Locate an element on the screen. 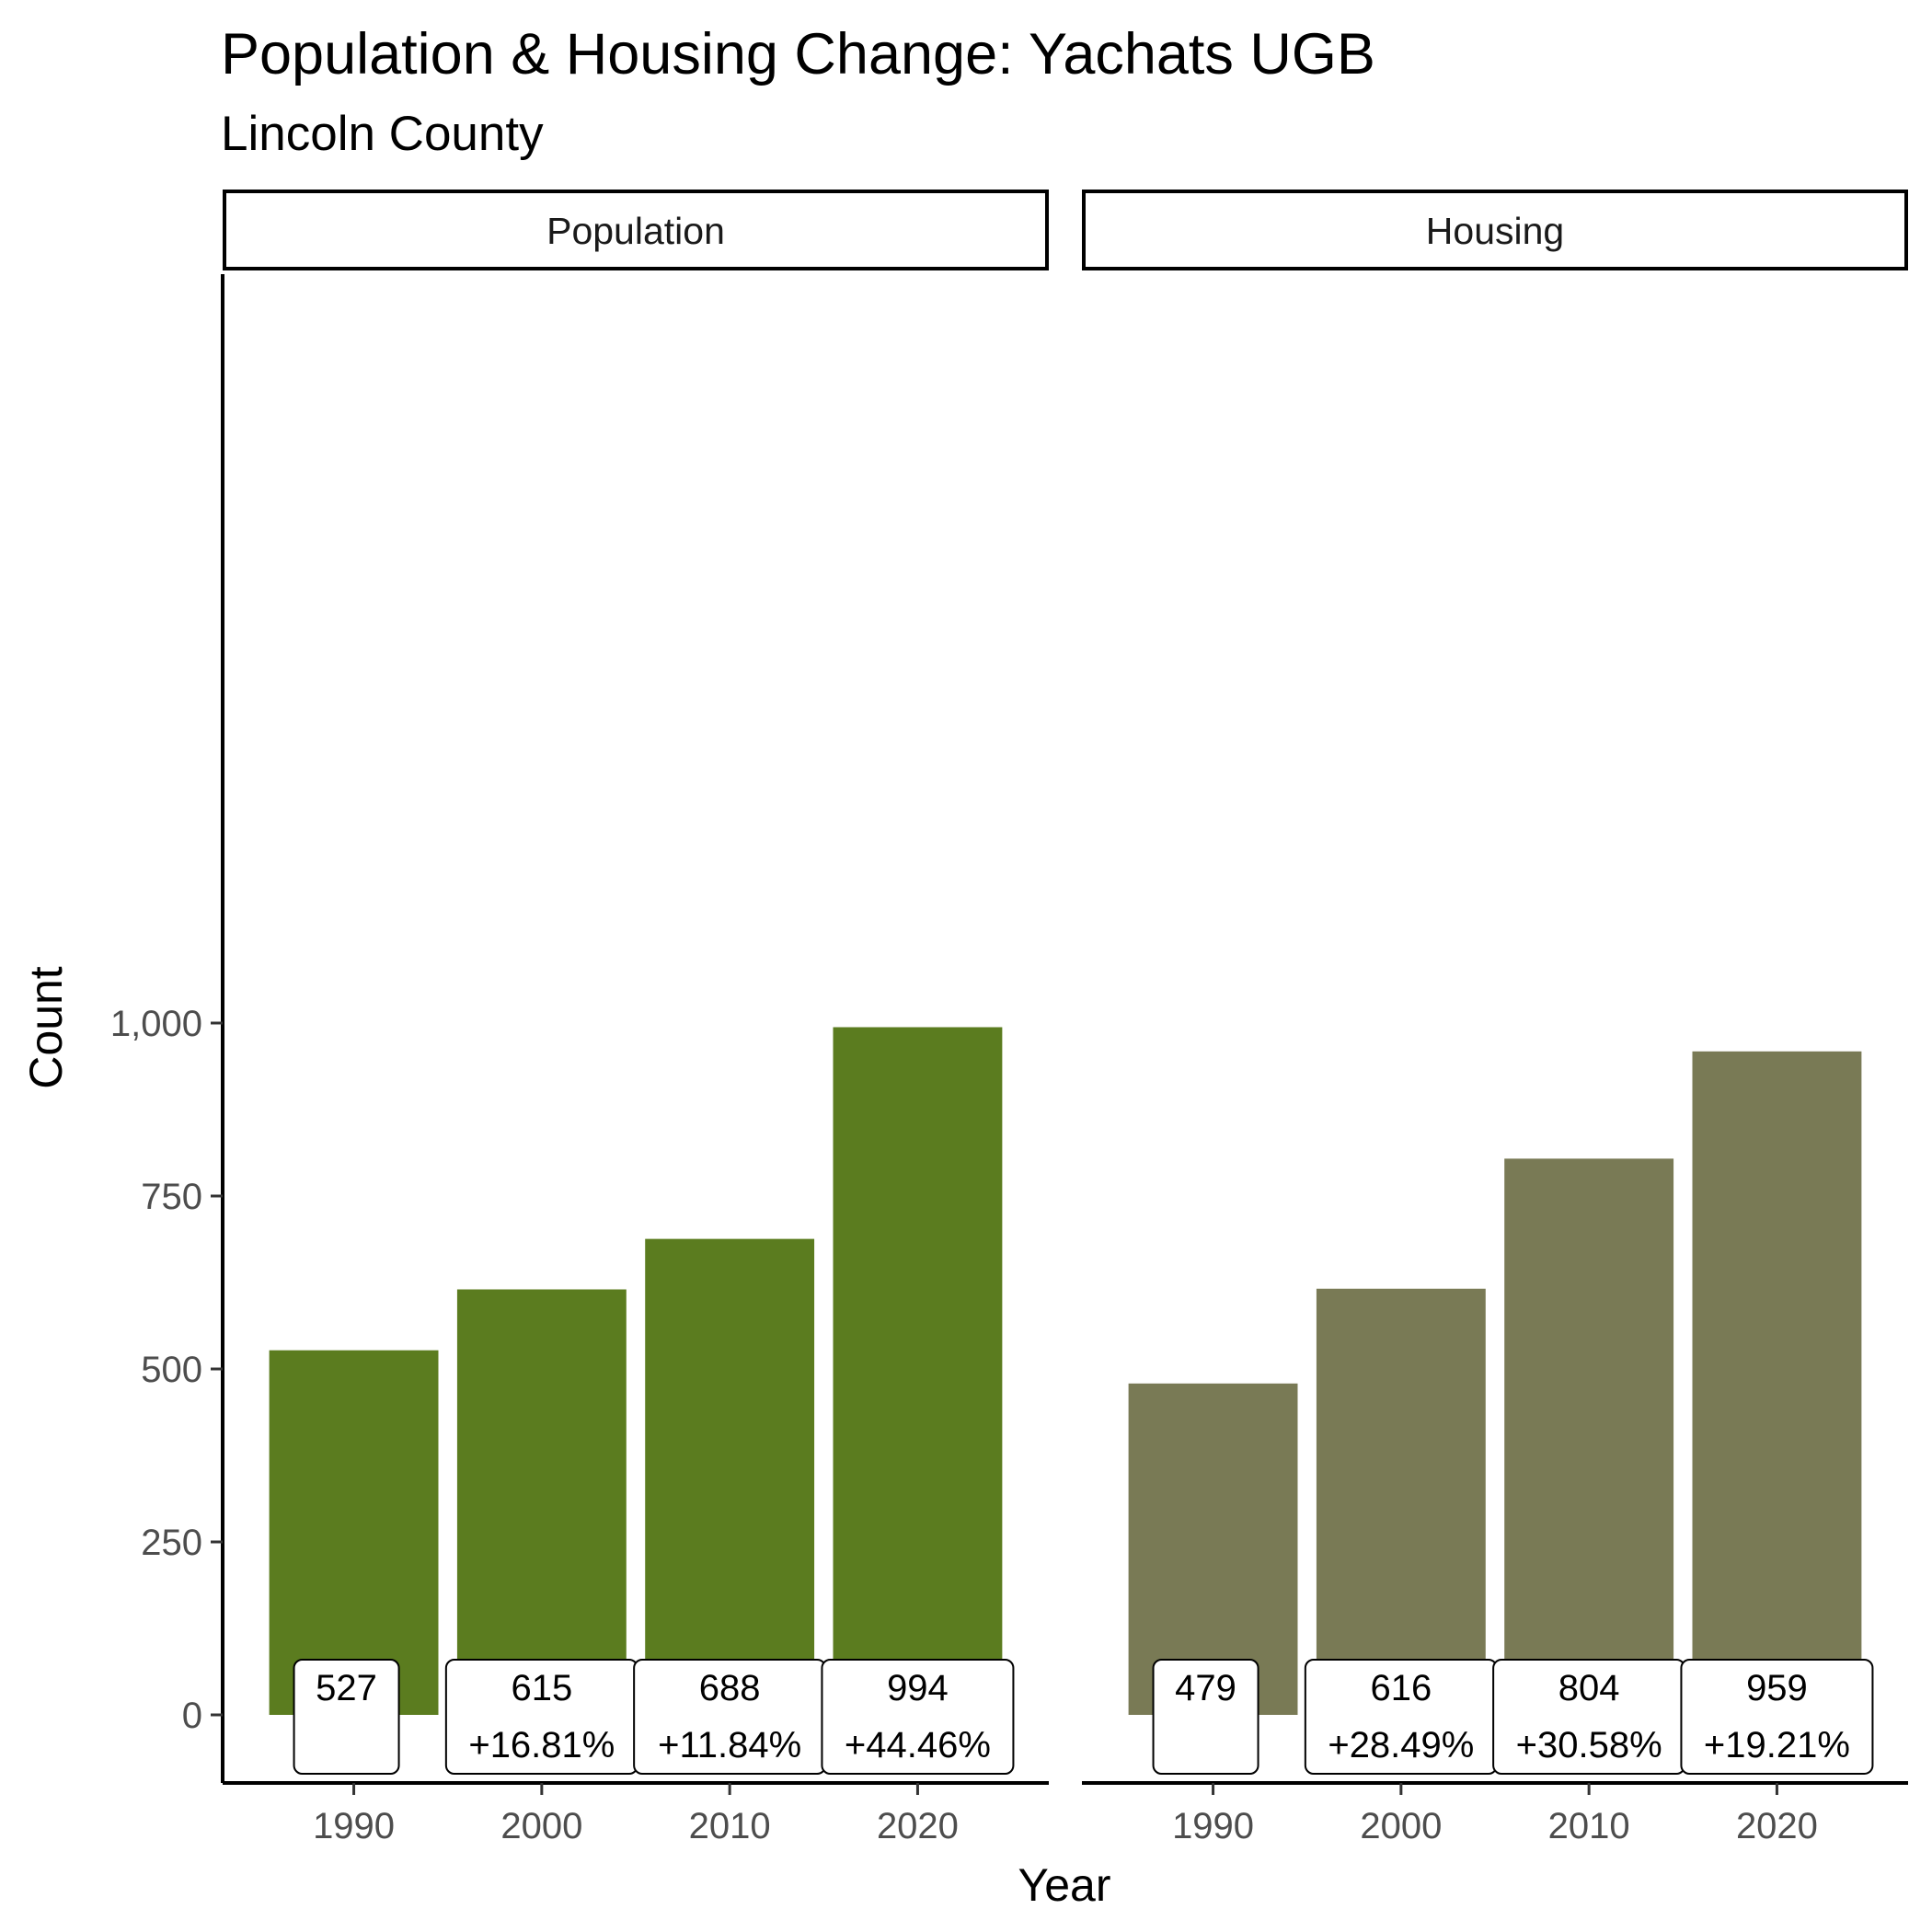 Image resolution: width=1932 pixels, height=1932 pixels. y-tick-label: 250 is located at coordinates (171, 1543).